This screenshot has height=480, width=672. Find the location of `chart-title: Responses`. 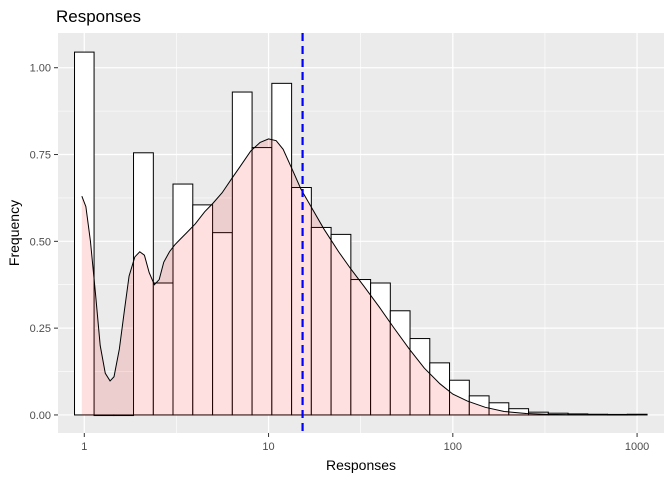

chart-title: Responses is located at coordinates (98, 16).